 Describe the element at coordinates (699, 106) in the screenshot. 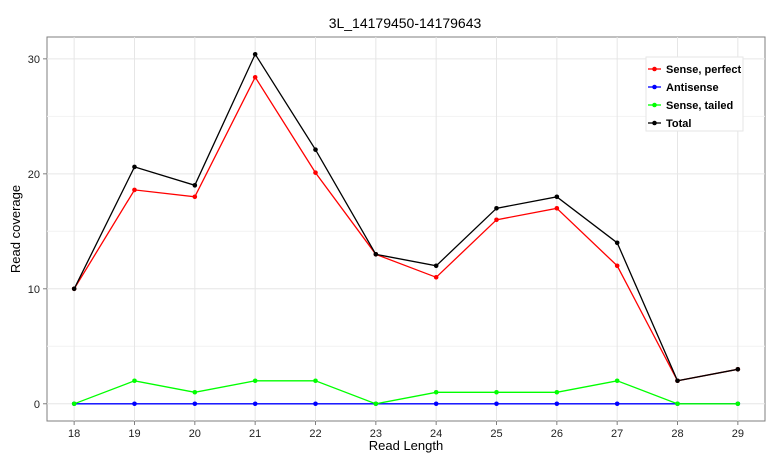

I see `legend-label: Sense, tailed` at that location.